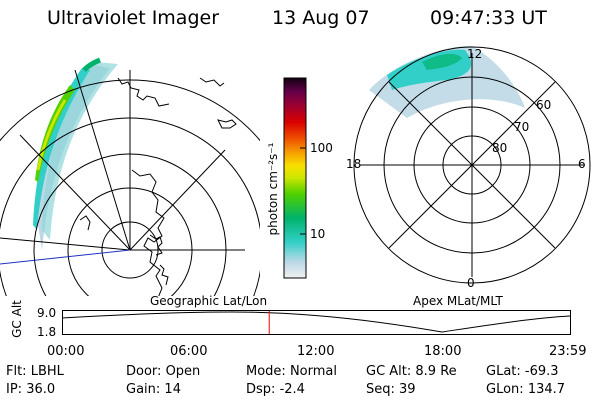 Image resolution: width=600 pixels, height=400 pixels. What do you see at coordinates (189, 351) in the screenshot?
I see `altitude-xtick-0600: 06:00` at bounding box center [189, 351].